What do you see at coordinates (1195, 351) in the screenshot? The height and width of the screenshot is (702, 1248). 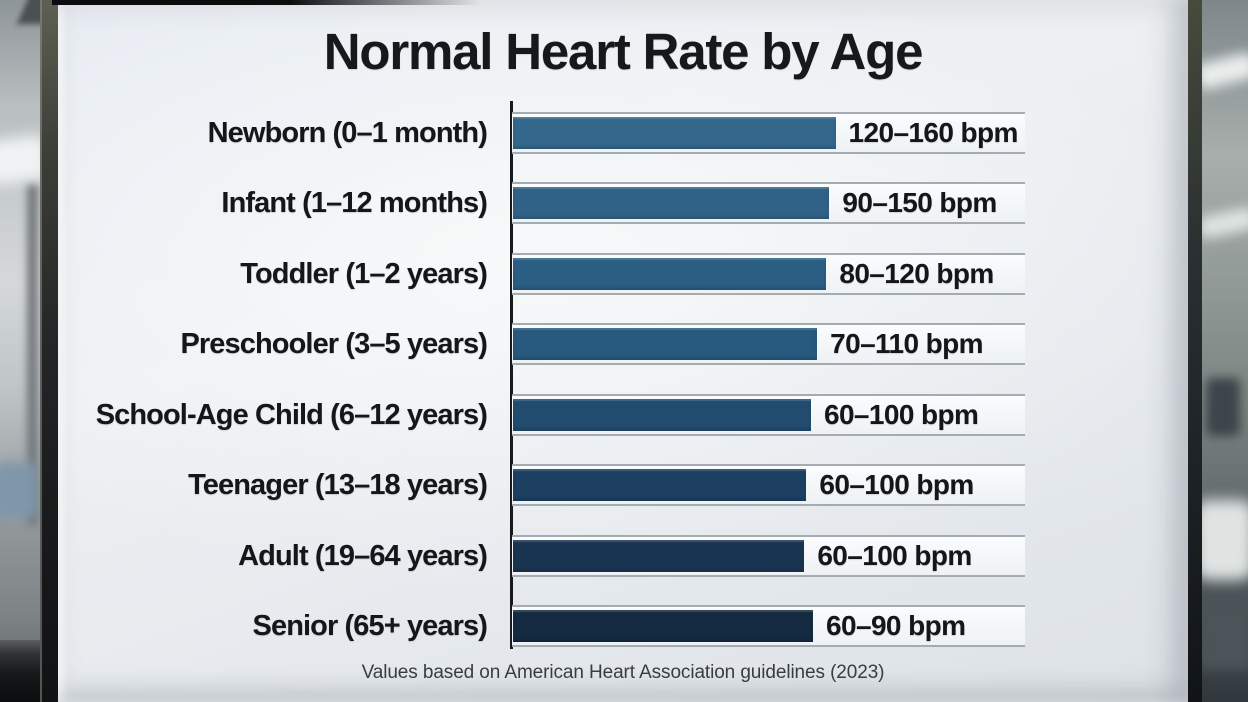 I see `monitor-bezel-right` at bounding box center [1195, 351].